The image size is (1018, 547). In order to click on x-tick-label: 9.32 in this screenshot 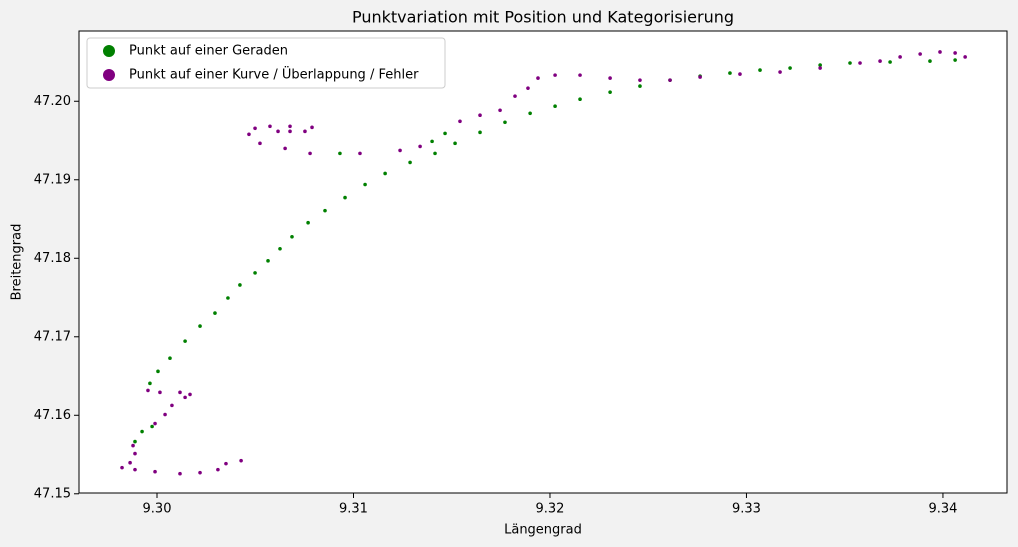, I will do `click(549, 509)`.